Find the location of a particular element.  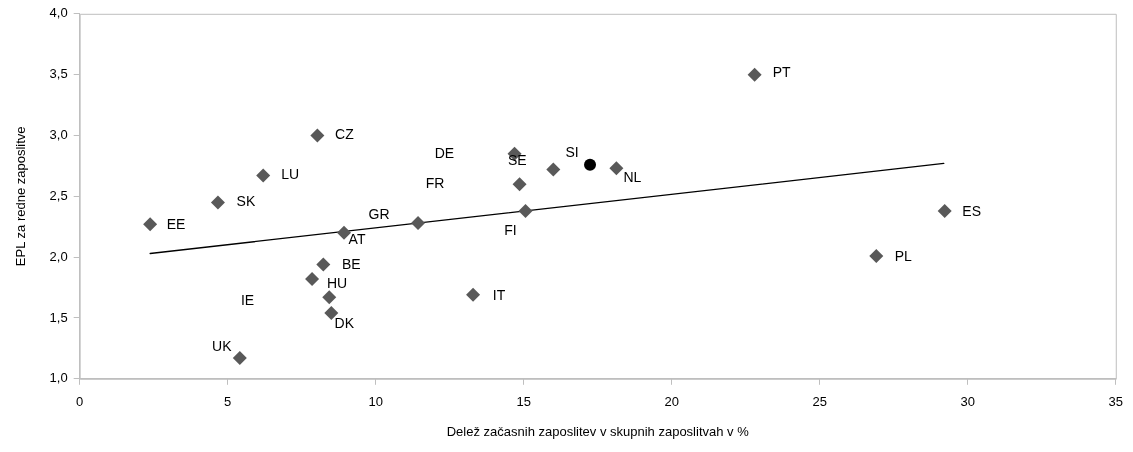

y-tick-label: 1,5 is located at coordinates (58, 317).